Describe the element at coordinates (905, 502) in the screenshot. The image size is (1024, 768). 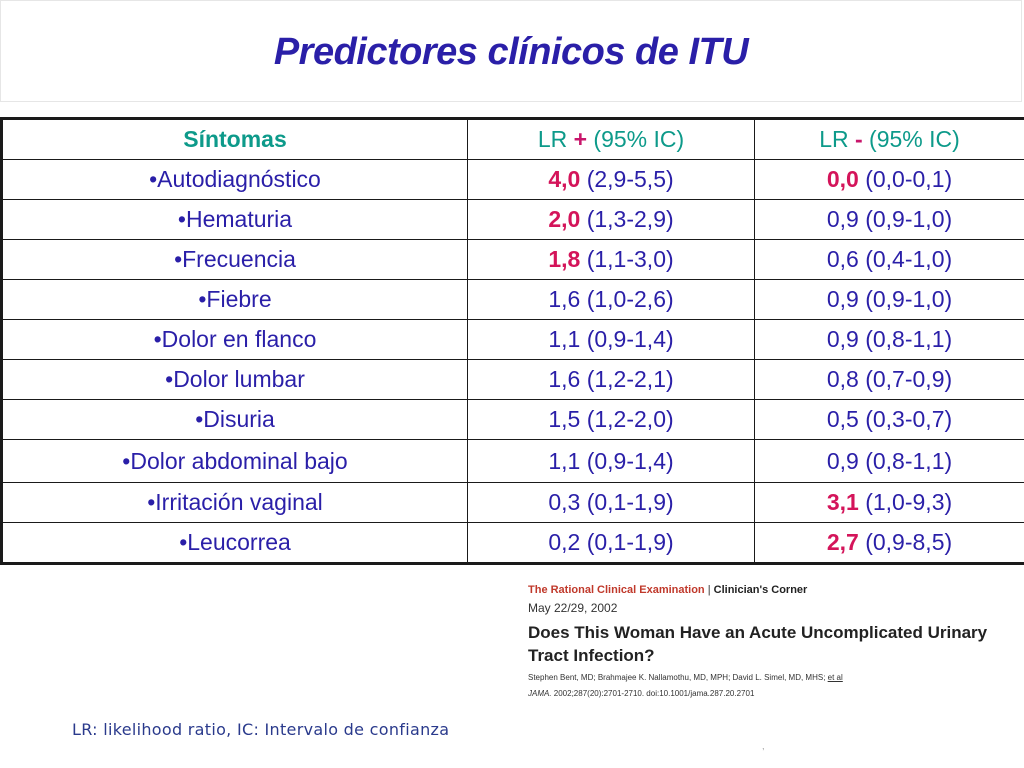
I see `lr-negative-ci: (1,0-9,3)` at that location.